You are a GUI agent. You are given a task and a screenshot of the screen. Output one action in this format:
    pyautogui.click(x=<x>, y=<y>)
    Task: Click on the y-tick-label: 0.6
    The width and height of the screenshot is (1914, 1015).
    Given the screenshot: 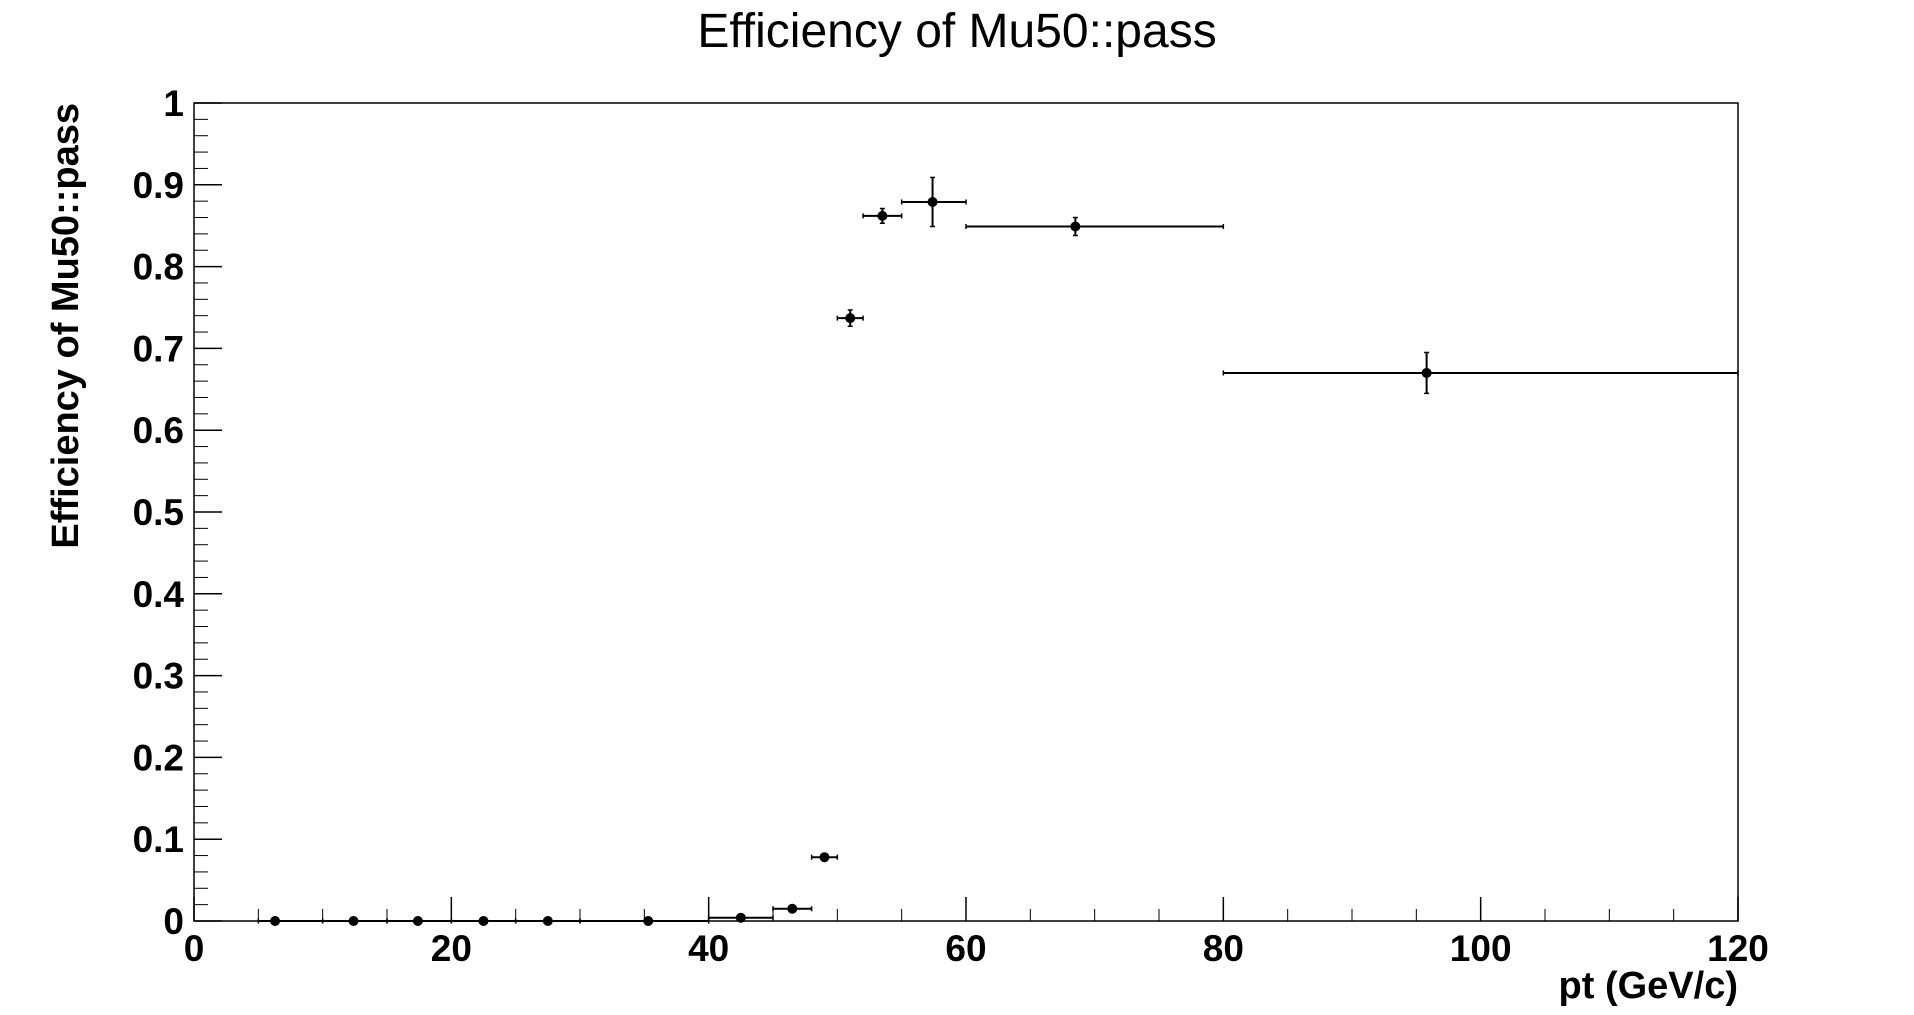 What is the action you would take?
    pyautogui.click(x=158, y=430)
    